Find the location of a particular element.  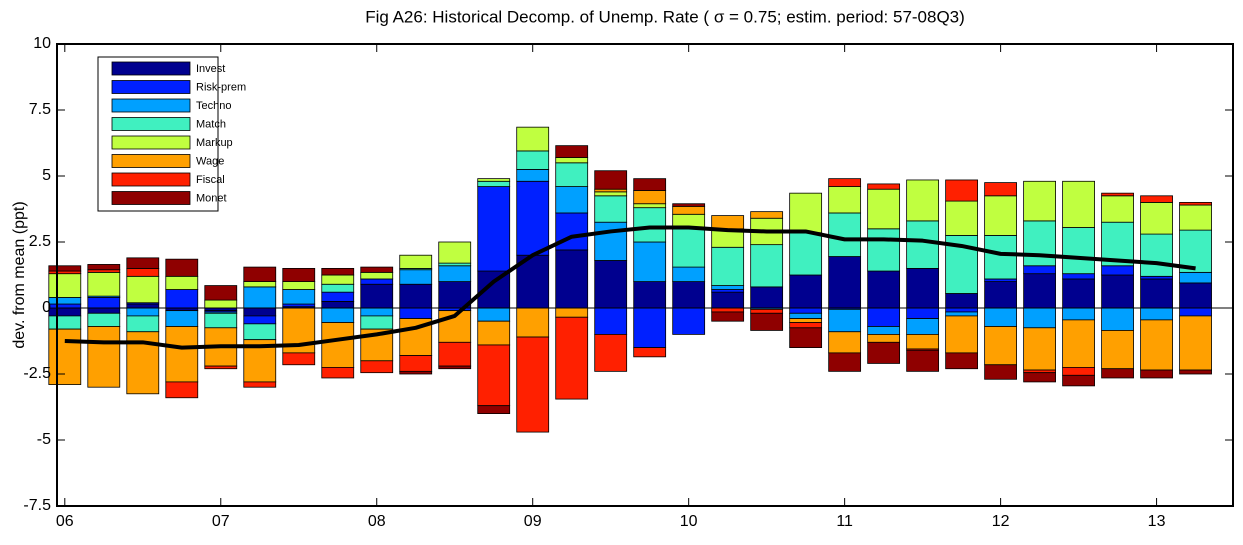

legend-label: Invest is located at coordinates (210, 69).